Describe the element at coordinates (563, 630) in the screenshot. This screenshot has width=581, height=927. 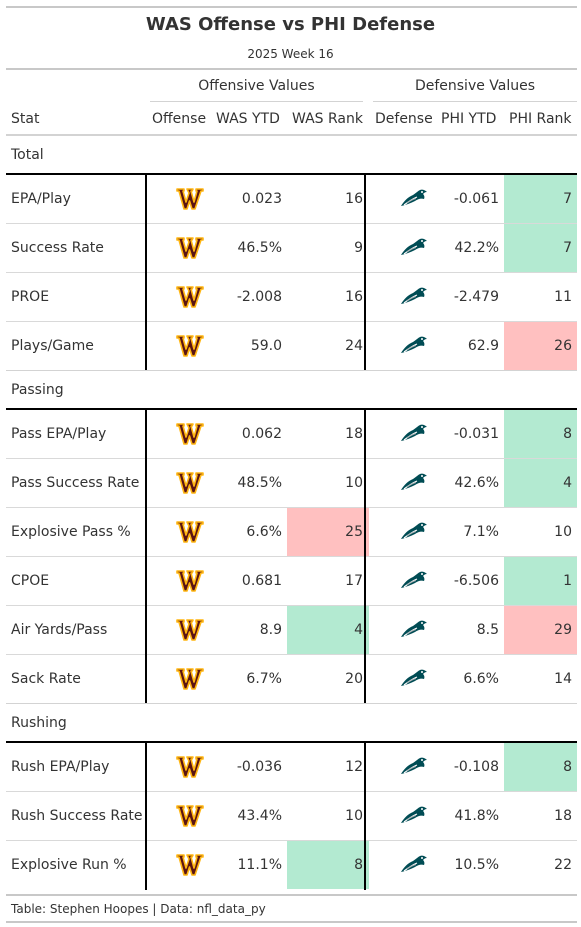
I see `phi-rank-value: 29` at that location.